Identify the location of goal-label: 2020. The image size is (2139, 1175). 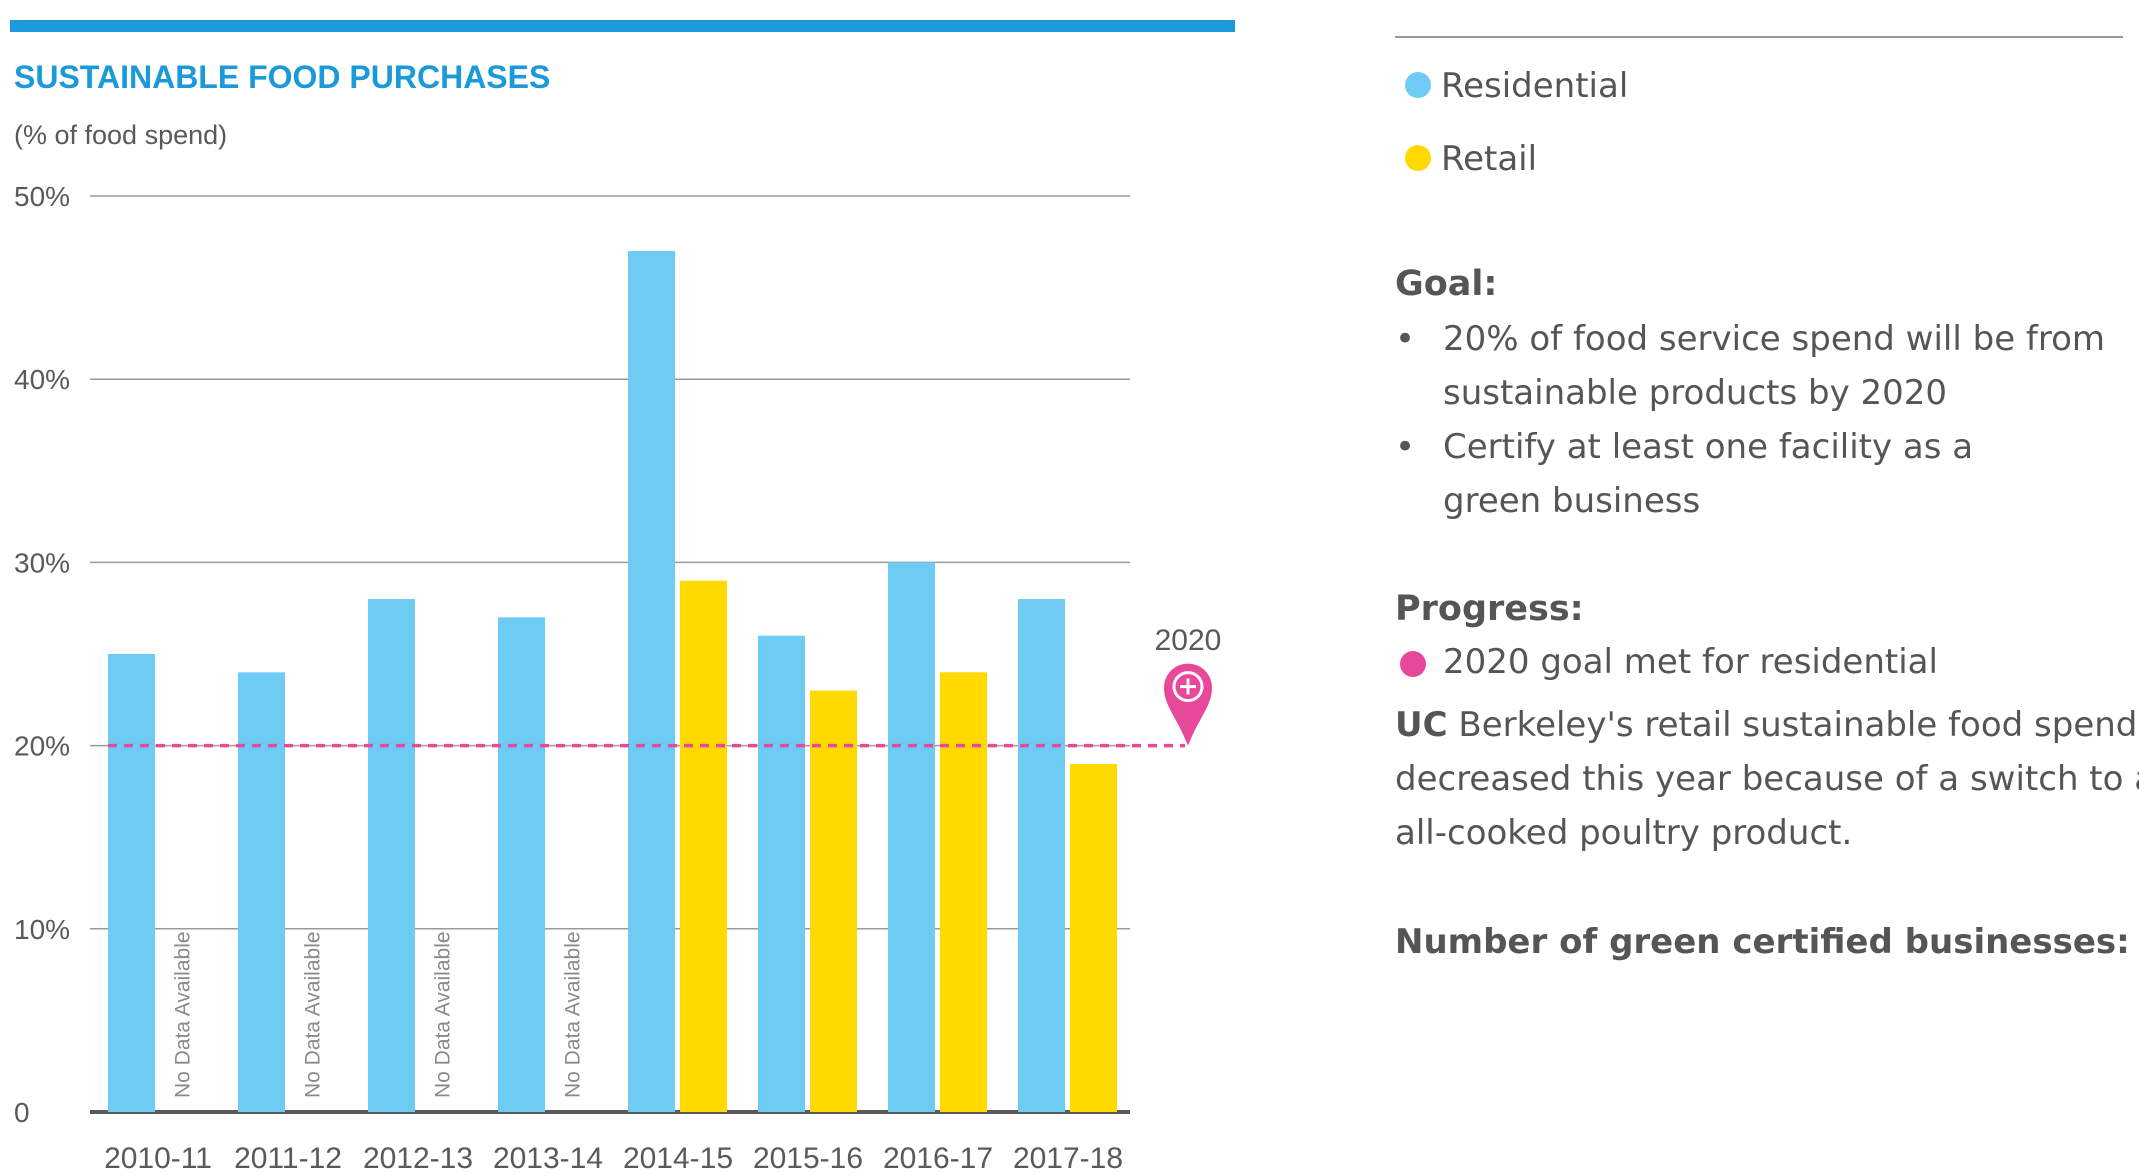
(1188, 640).